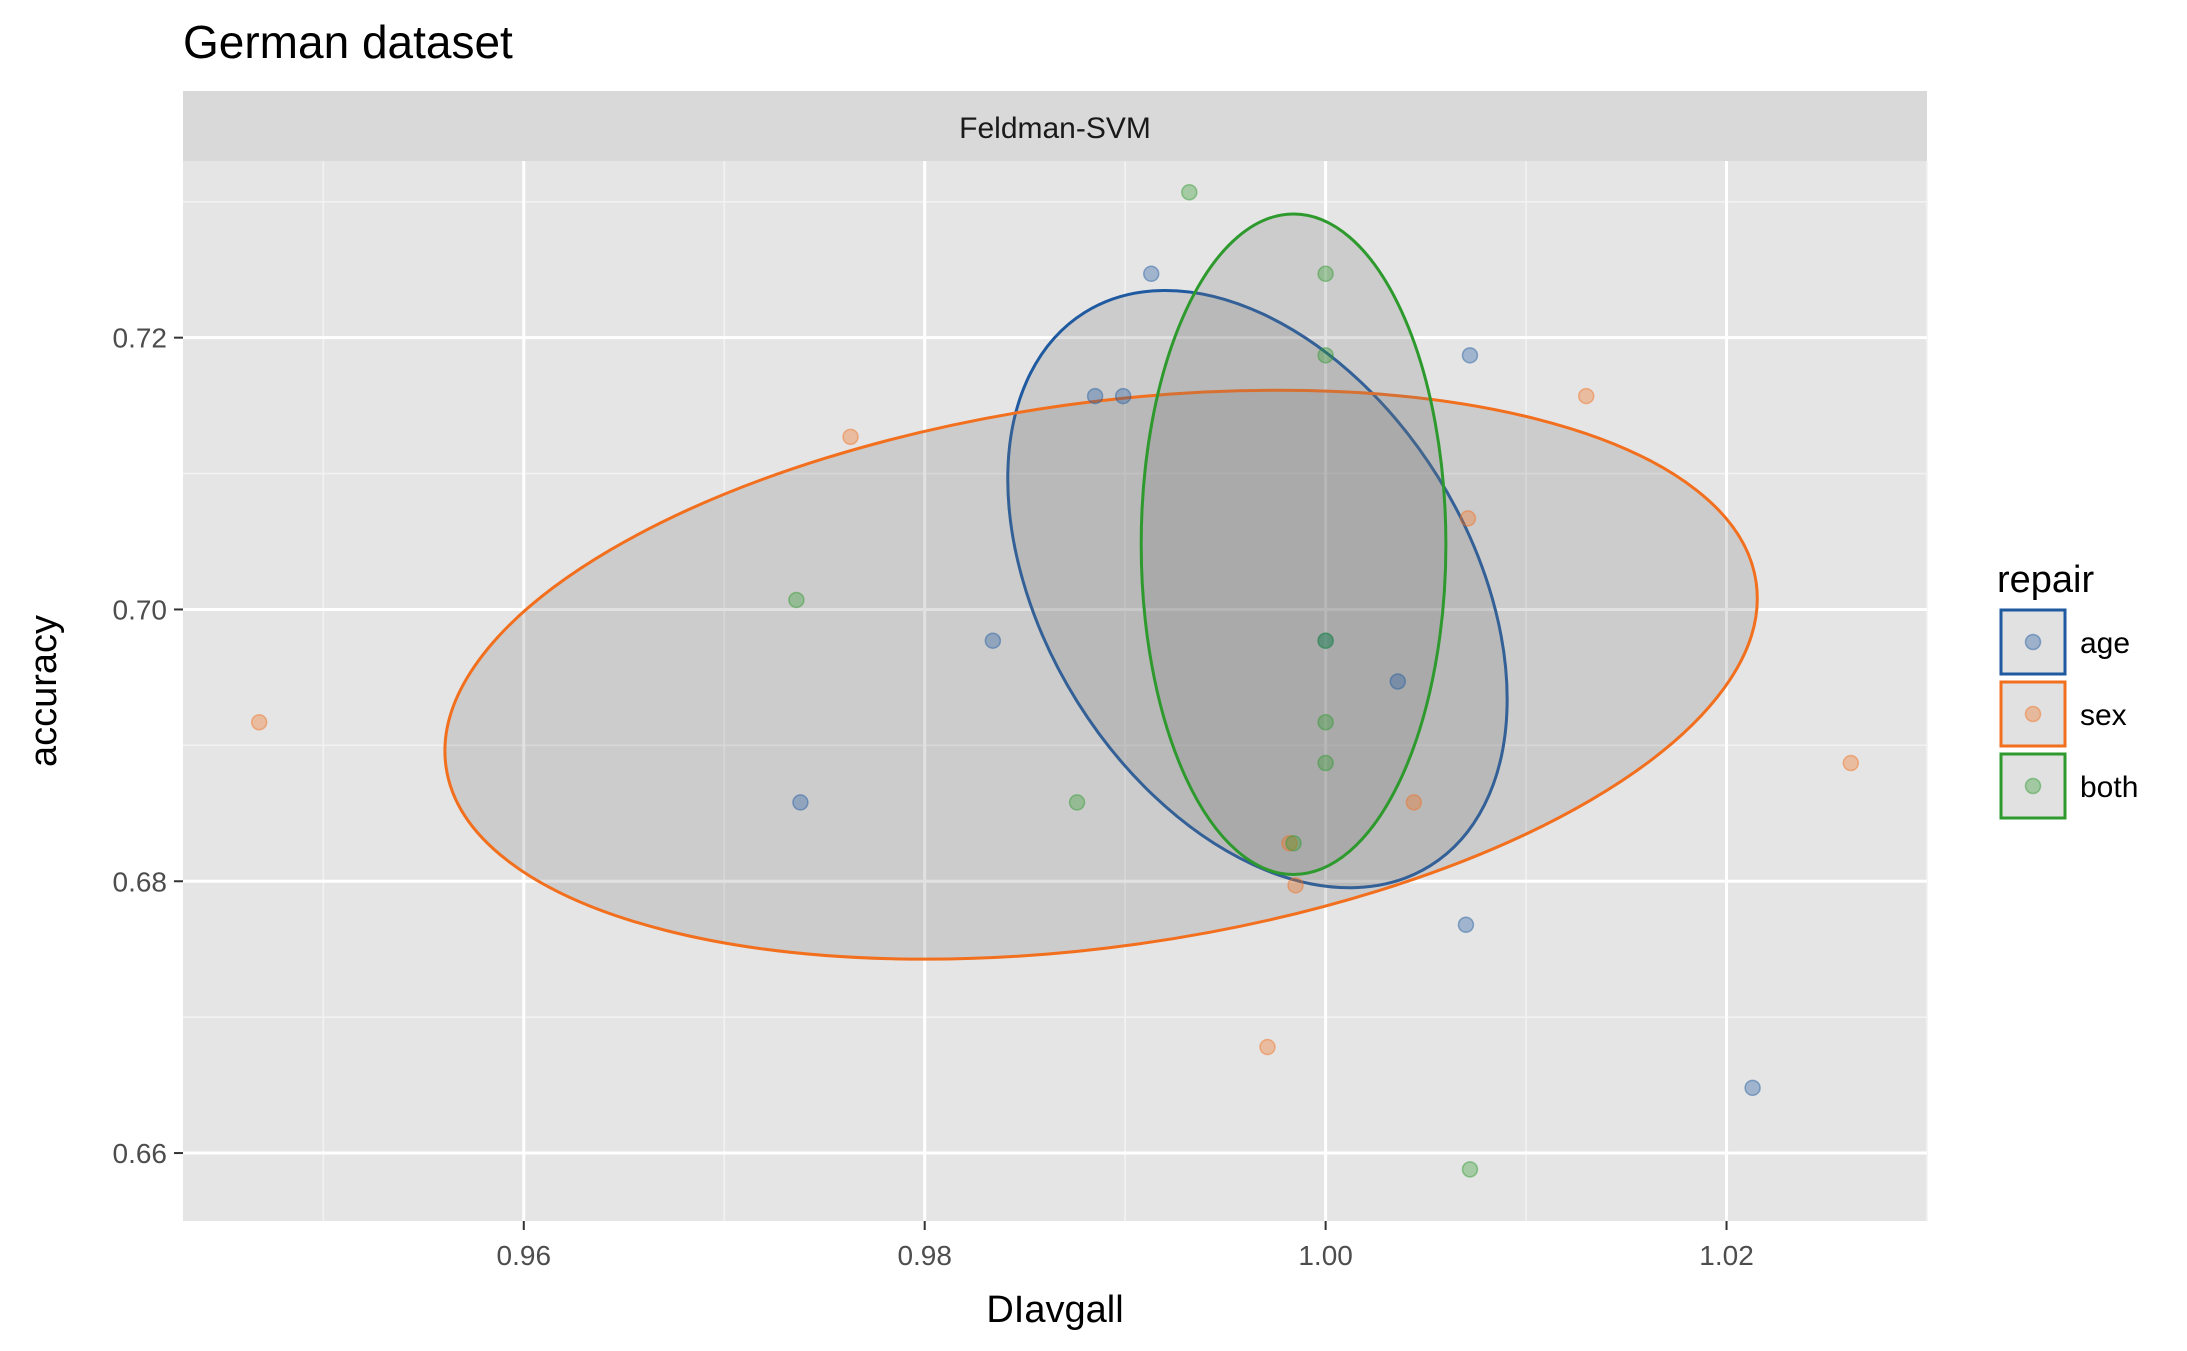 The width and height of the screenshot is (2187, 1351). Describe the element at coordinates (140, 1153) in the screenshot. I see `y-tick-label: 0.66` at that location.